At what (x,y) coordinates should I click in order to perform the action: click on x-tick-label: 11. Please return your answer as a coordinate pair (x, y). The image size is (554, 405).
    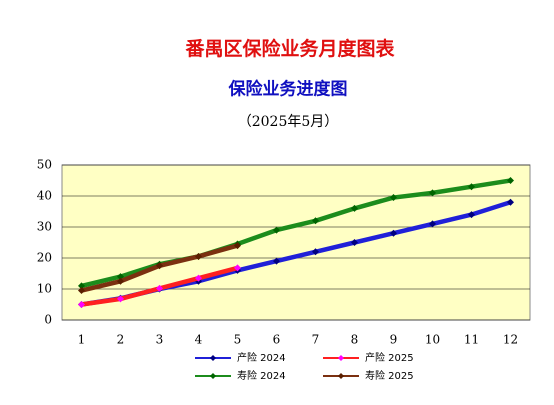
    Looking at the image, I should click on (471, 340).